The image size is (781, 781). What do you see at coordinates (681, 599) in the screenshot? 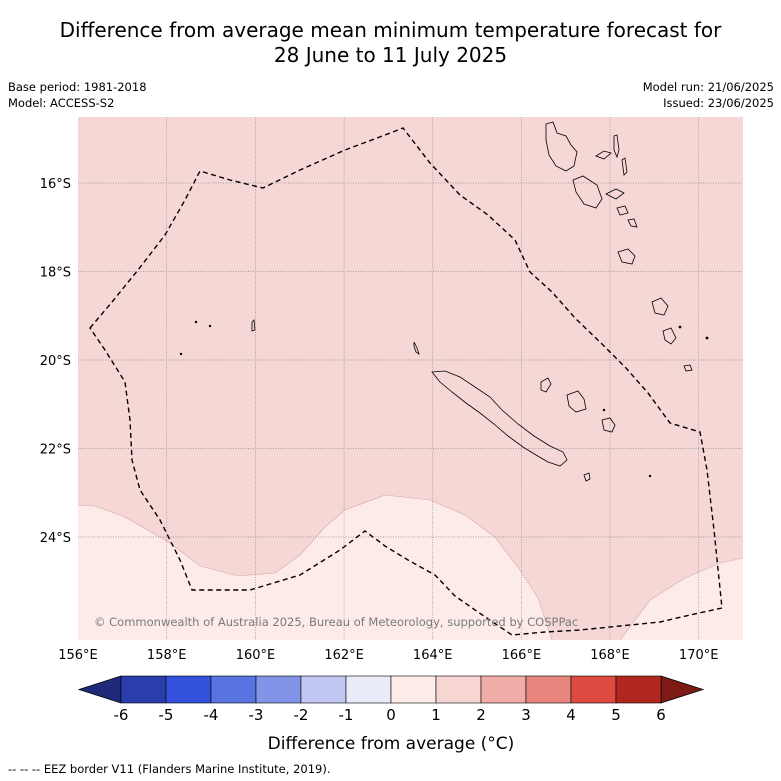
I see `anomaly-fill-light-southeast` at bounding box center [681, 599].